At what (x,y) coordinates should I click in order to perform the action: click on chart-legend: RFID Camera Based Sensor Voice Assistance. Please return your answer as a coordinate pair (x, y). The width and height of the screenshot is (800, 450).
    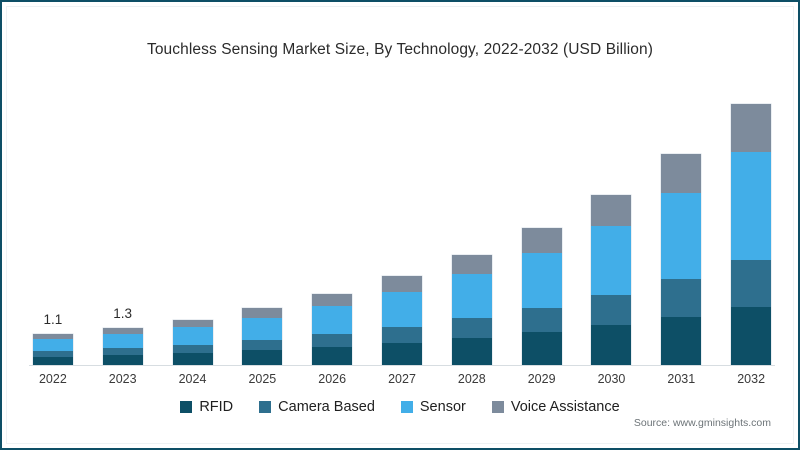
    Looking at the image, I should click on (400, 407).